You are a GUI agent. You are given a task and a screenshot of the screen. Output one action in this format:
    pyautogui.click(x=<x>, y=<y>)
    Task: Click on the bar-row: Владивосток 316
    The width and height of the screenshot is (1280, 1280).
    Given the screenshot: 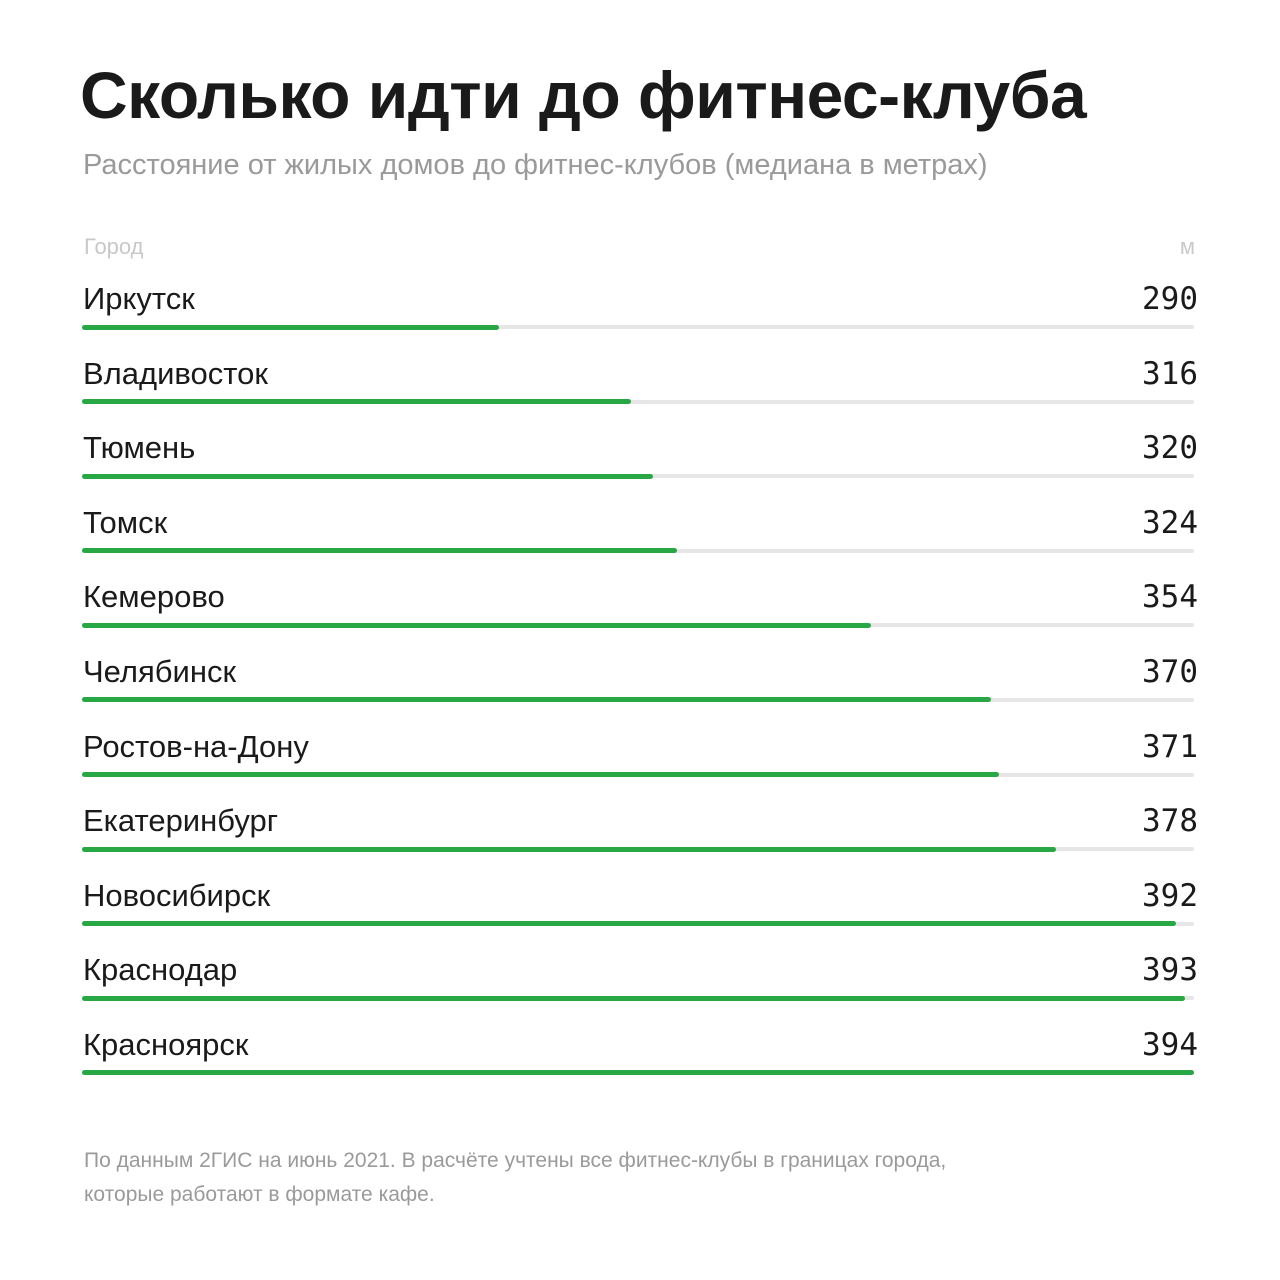 What is the action you would take?
    pyautogui.click(x=640, y=382)
    